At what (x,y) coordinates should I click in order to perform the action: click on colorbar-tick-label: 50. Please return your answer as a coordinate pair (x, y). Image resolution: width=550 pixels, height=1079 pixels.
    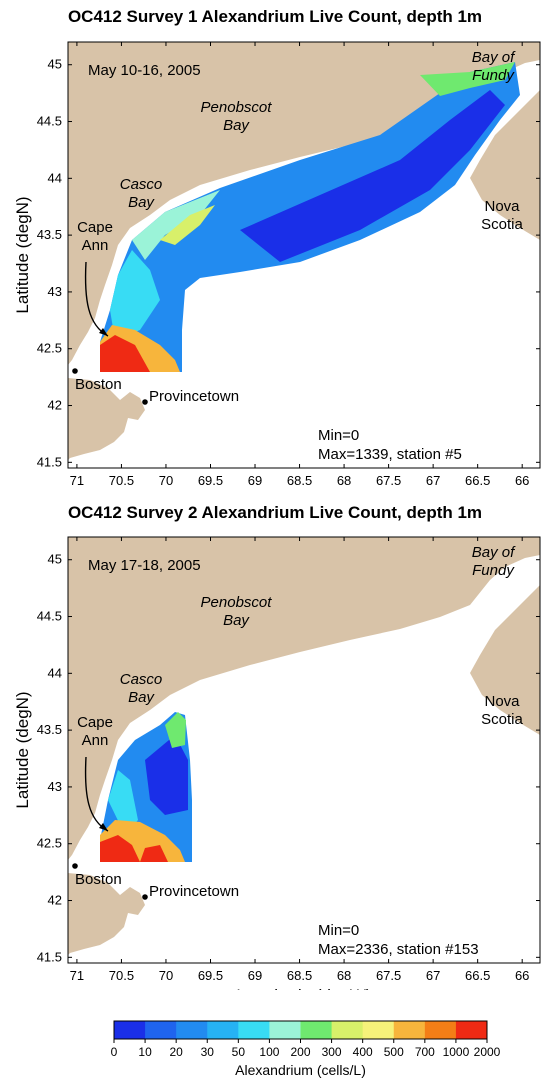
    Looking at the image, I should click on (239, 1052).